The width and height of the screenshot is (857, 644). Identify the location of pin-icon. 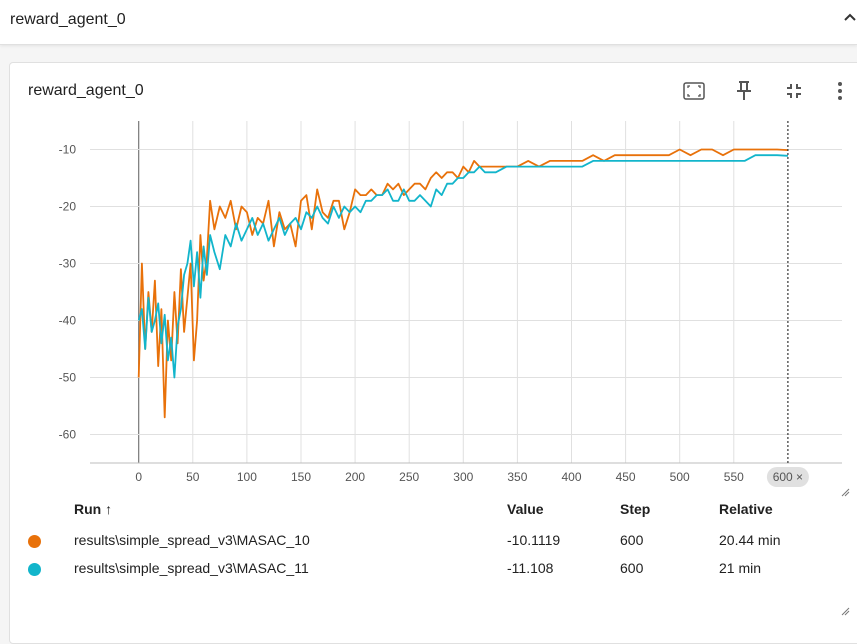
(744, 91).